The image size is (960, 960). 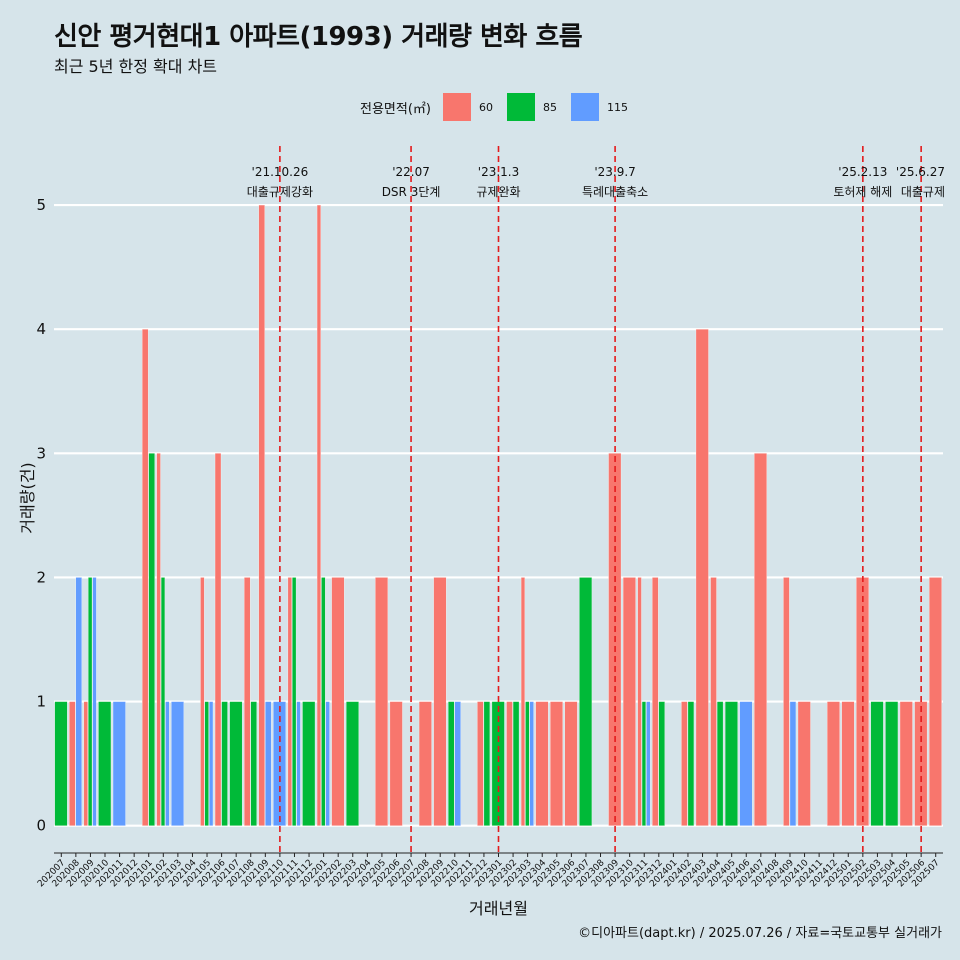 What do you see at coordinates (584, 107) in the screenshot?
I see `legend-swatch` at bounding box center [584, 107].